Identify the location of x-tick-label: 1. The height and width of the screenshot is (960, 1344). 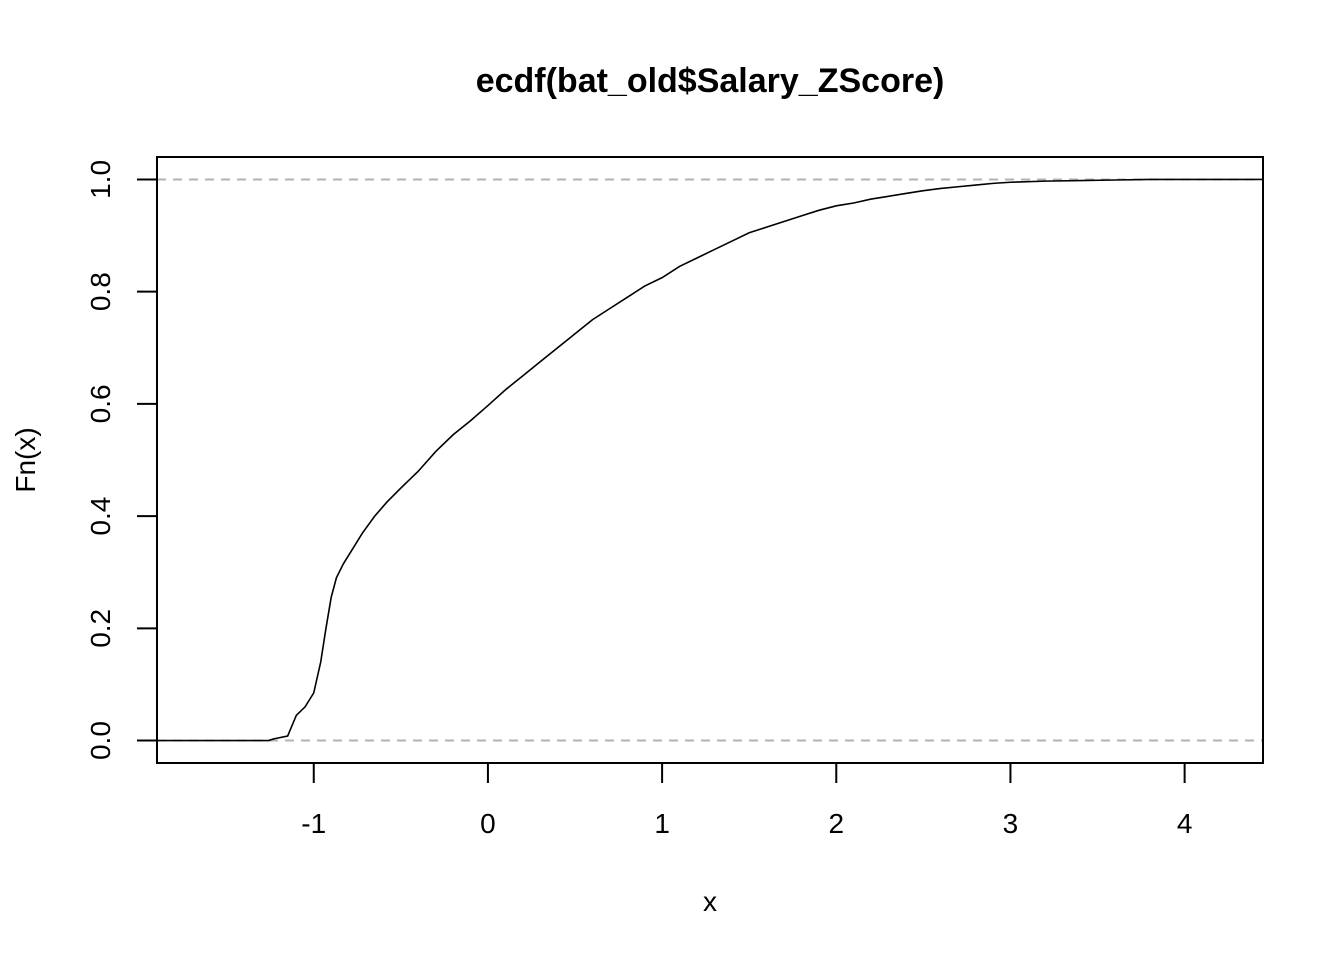
(662, 823).